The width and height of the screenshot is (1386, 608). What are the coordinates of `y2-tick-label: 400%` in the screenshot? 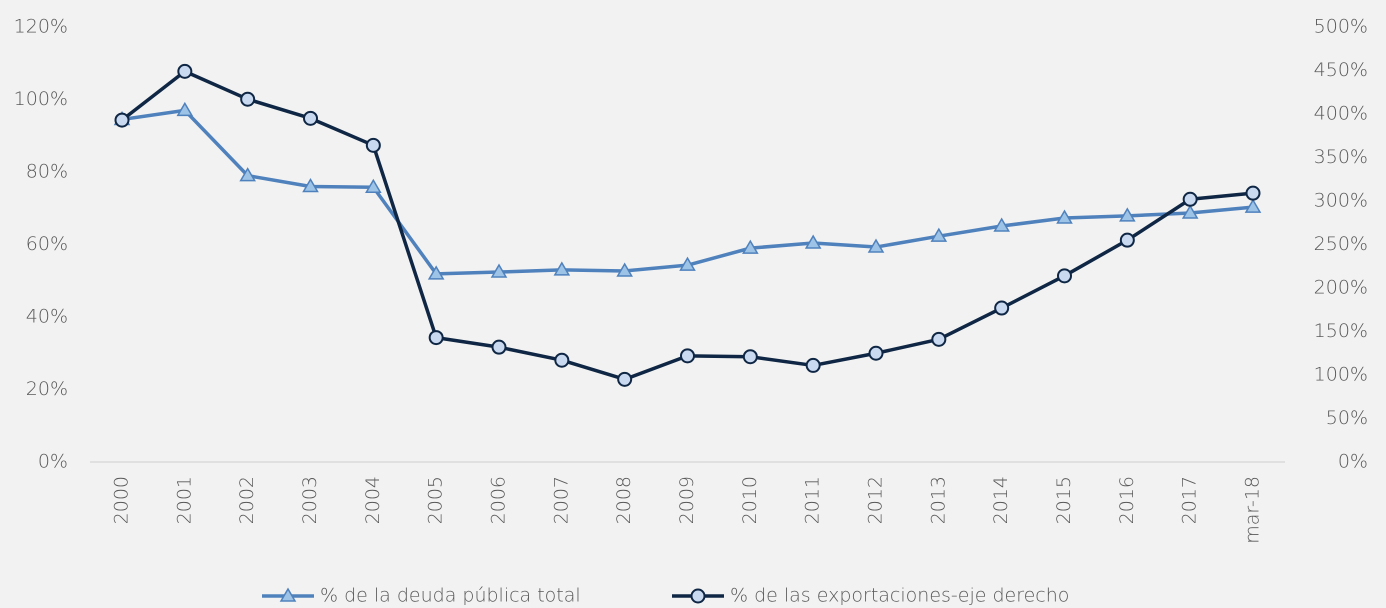 It's located at (1341, 114).